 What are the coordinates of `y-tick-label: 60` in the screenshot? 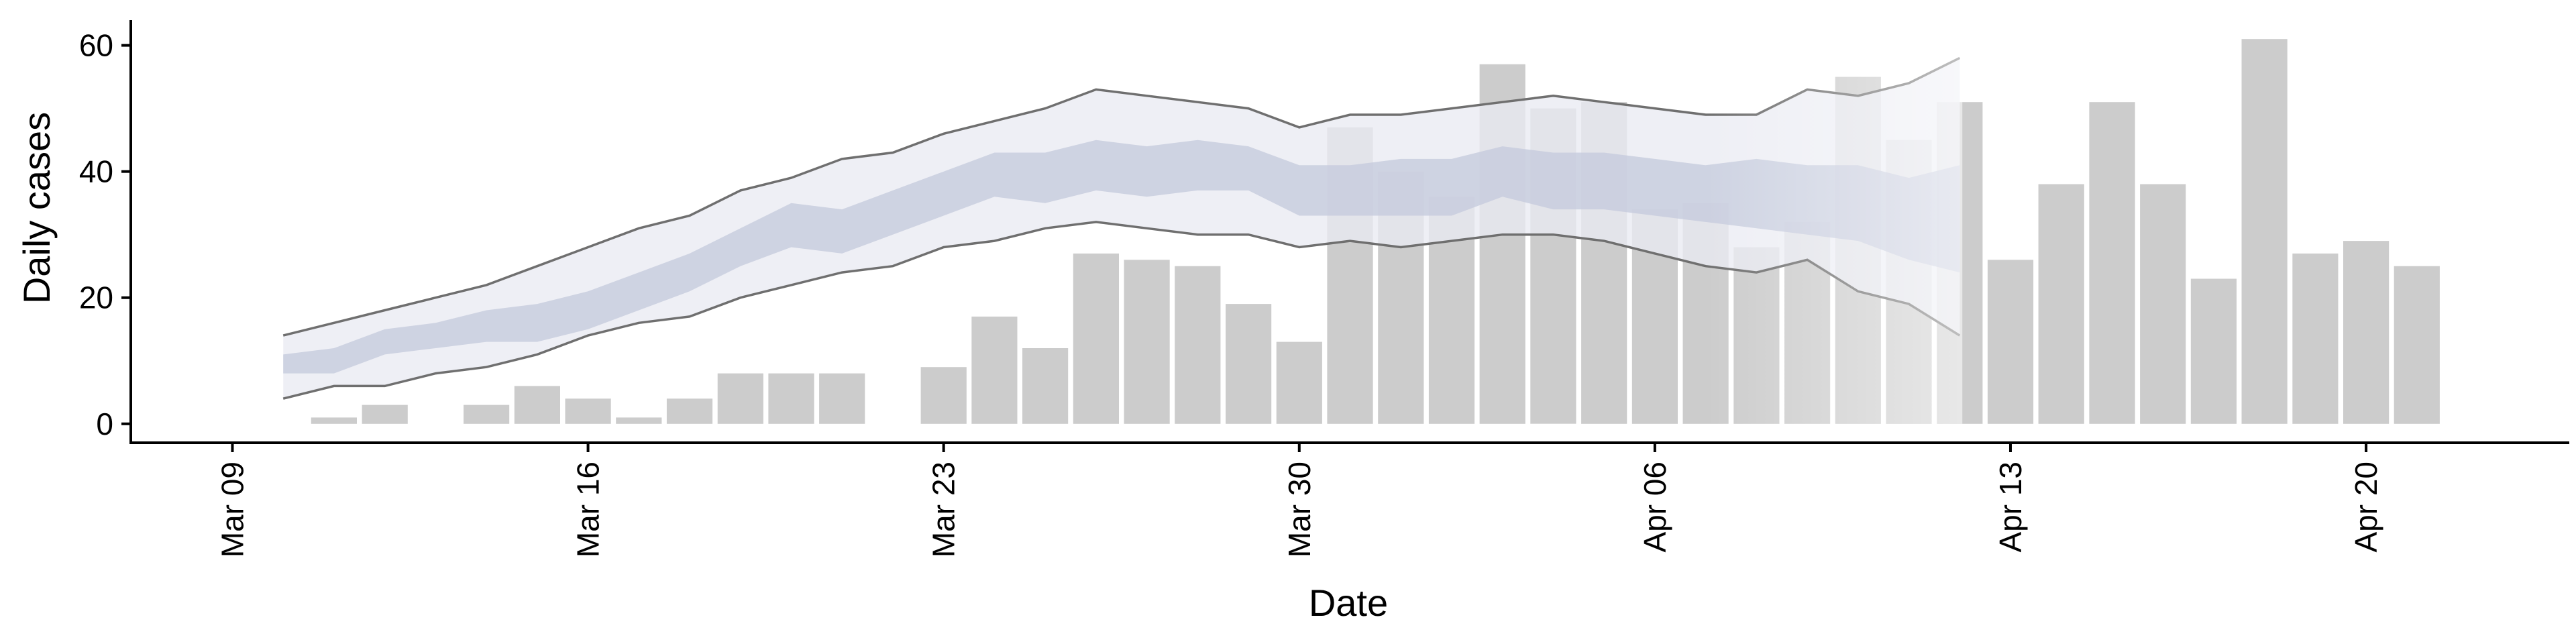 It's located at (96, 45).